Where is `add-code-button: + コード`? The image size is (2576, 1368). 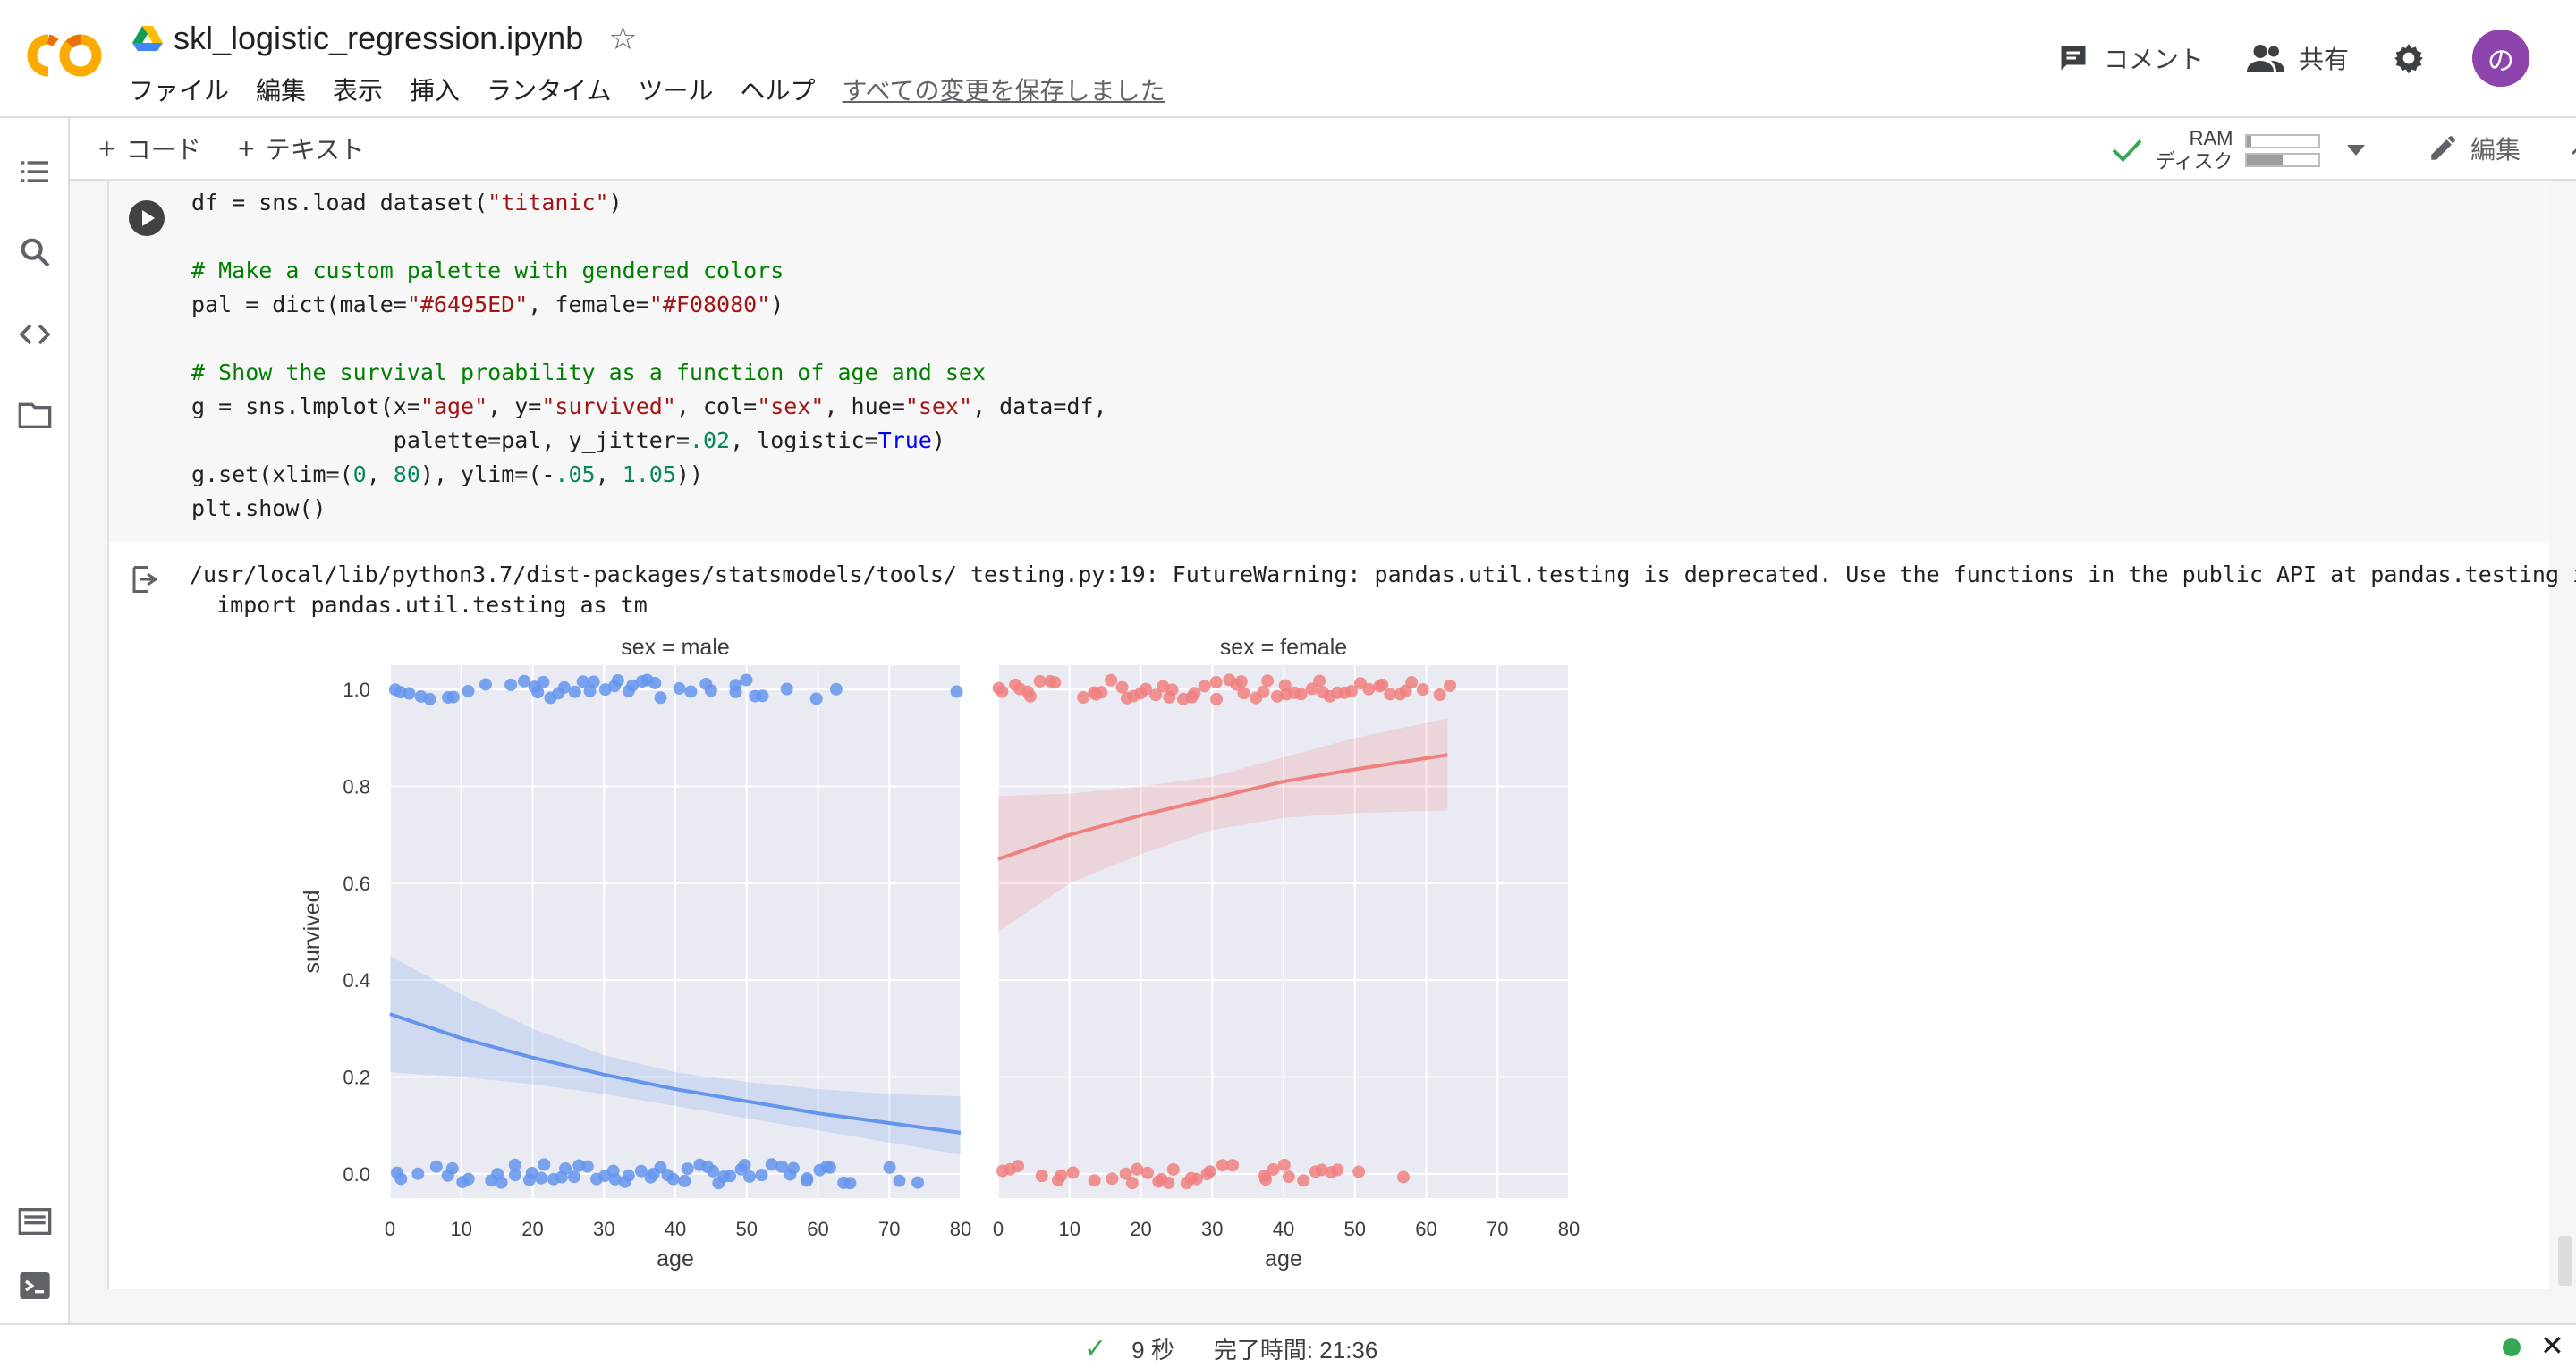 add-code-button: + コード is located at coordinates (149, 148).